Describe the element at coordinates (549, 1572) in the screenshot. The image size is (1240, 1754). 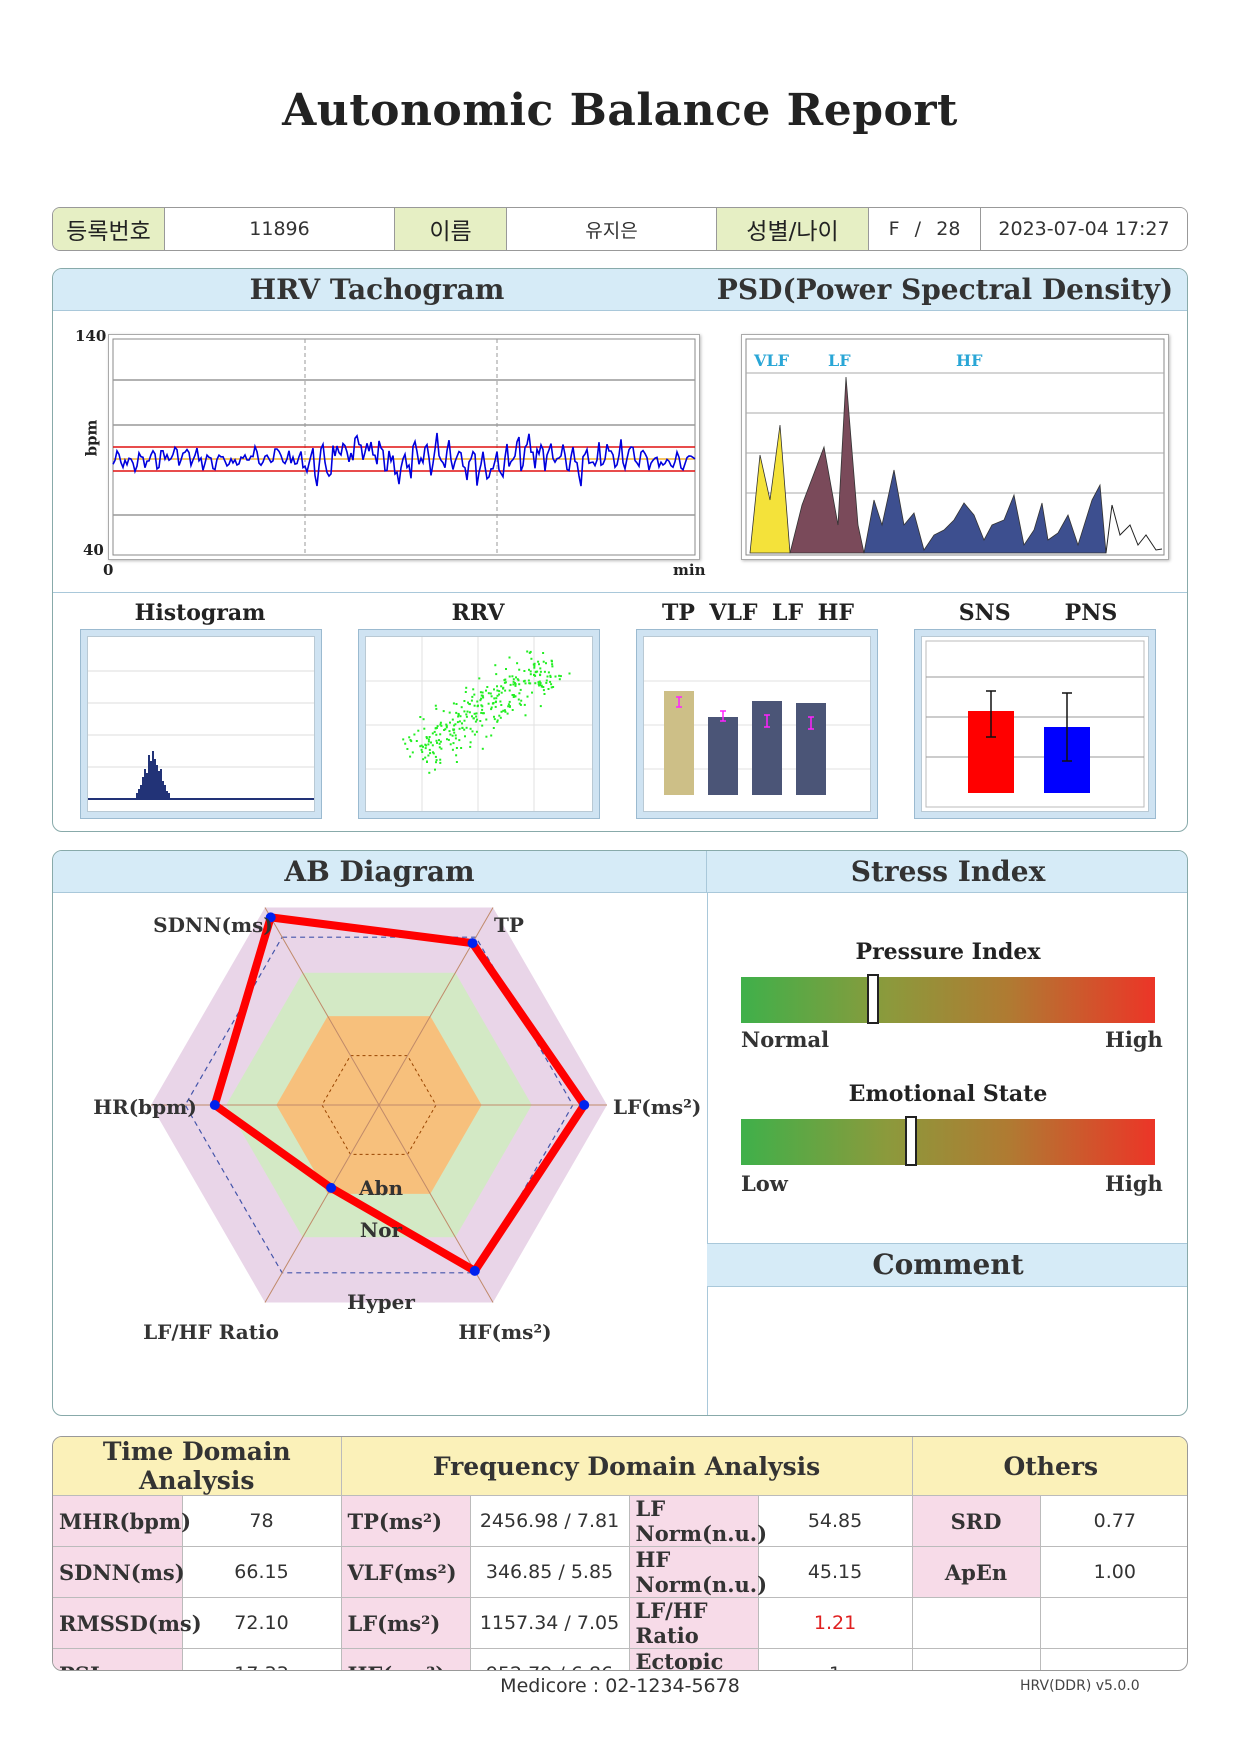
I see `row-value: 346.85 / 5.85` at that location.